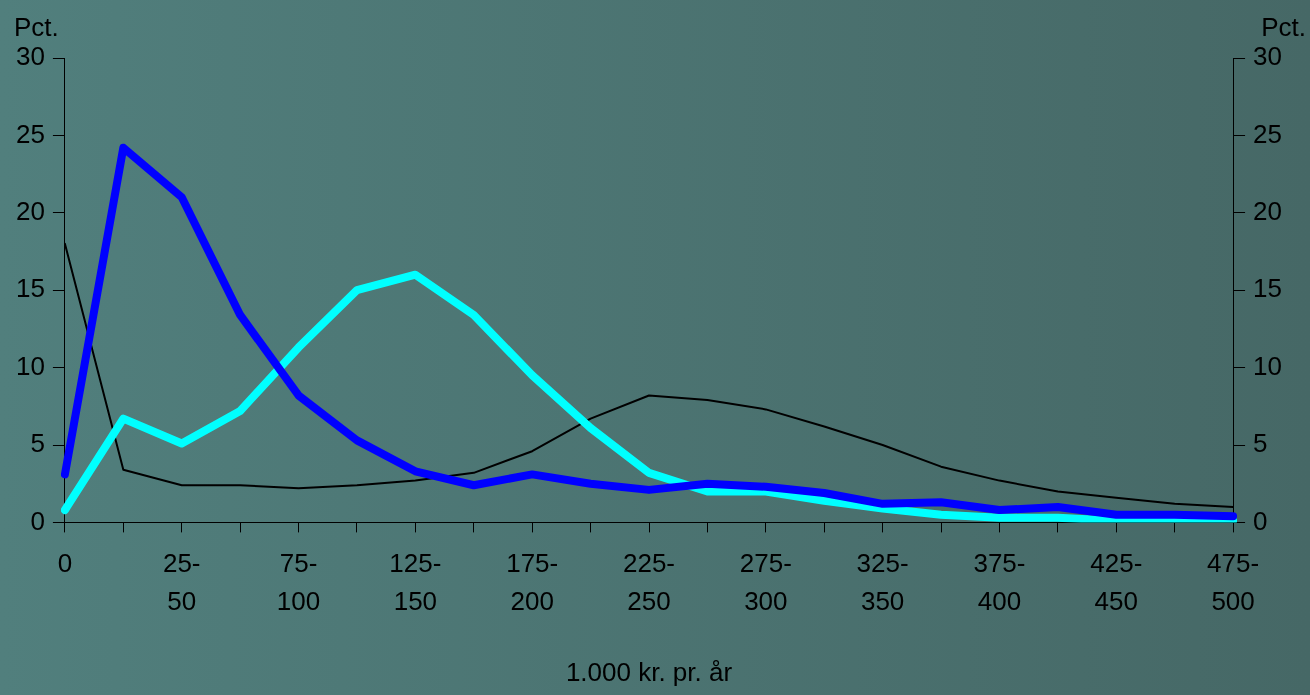 This screenshot has width=1310, height=695. Describe the element at coordinates (532, 582) in the screenshot. I see `x-tick-label: 175-200` at that location.